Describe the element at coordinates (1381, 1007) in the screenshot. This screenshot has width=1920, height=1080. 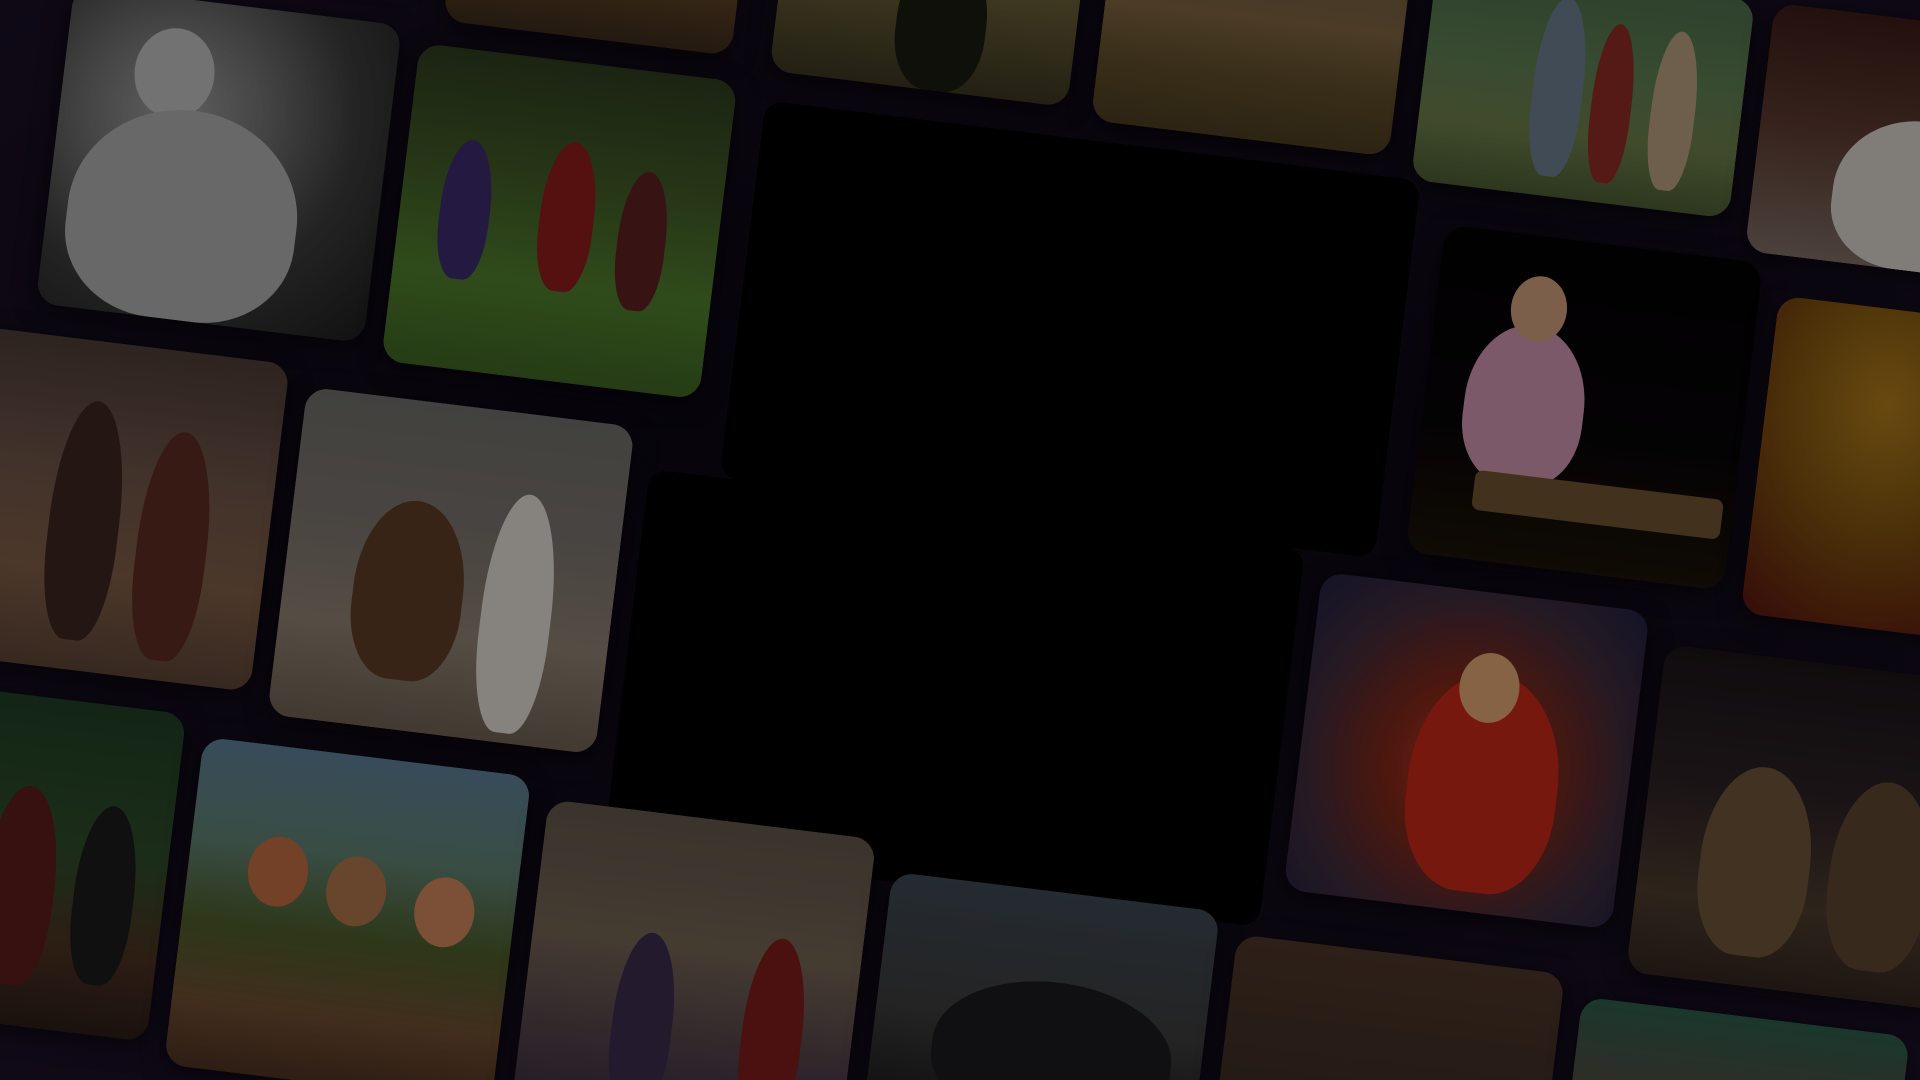
I see `tile-korean-procession` at that location.